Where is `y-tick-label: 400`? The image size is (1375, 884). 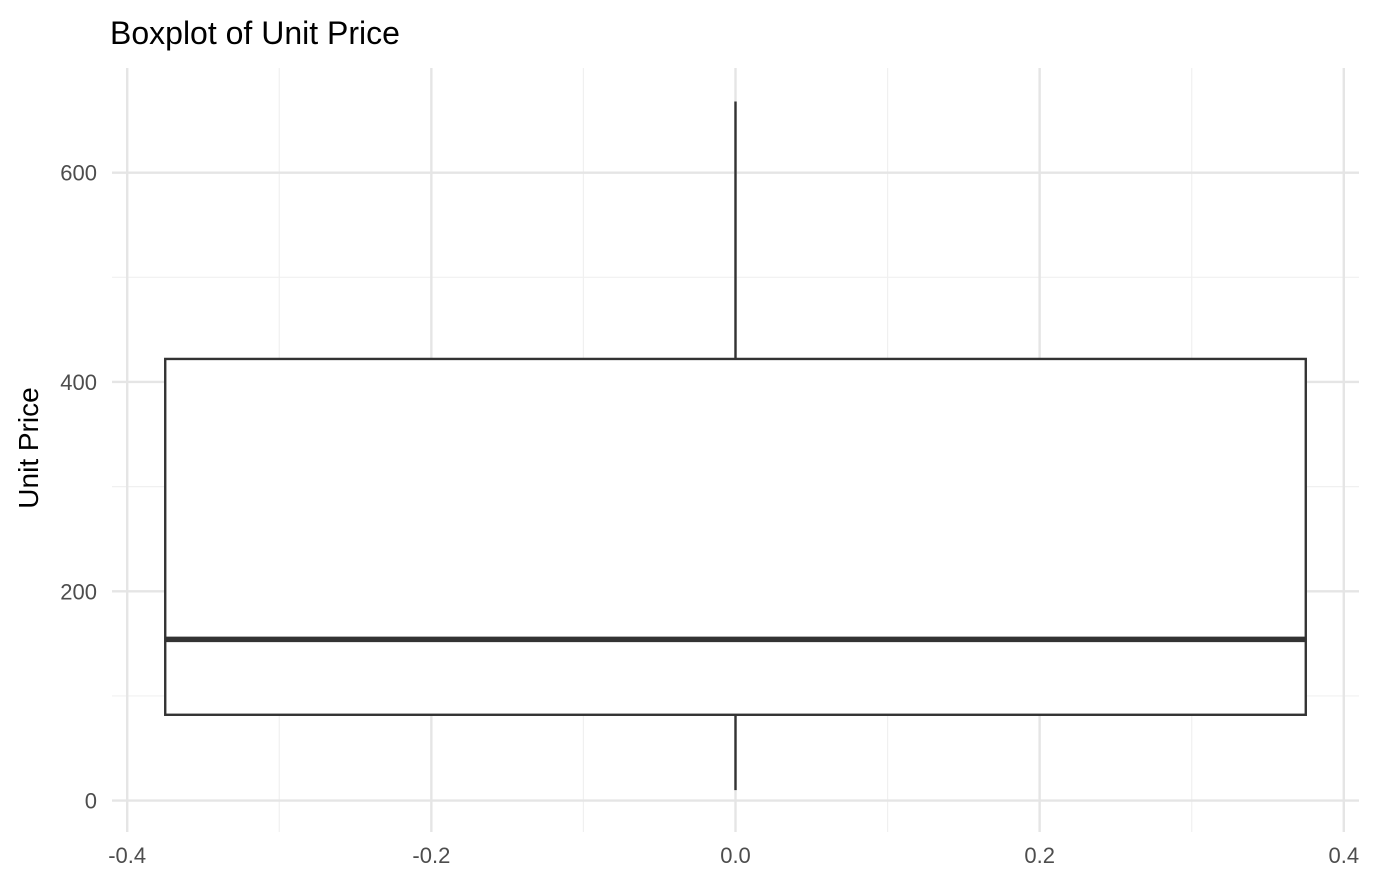
y-tick-label: 400 is located at coordinates (78, 382).